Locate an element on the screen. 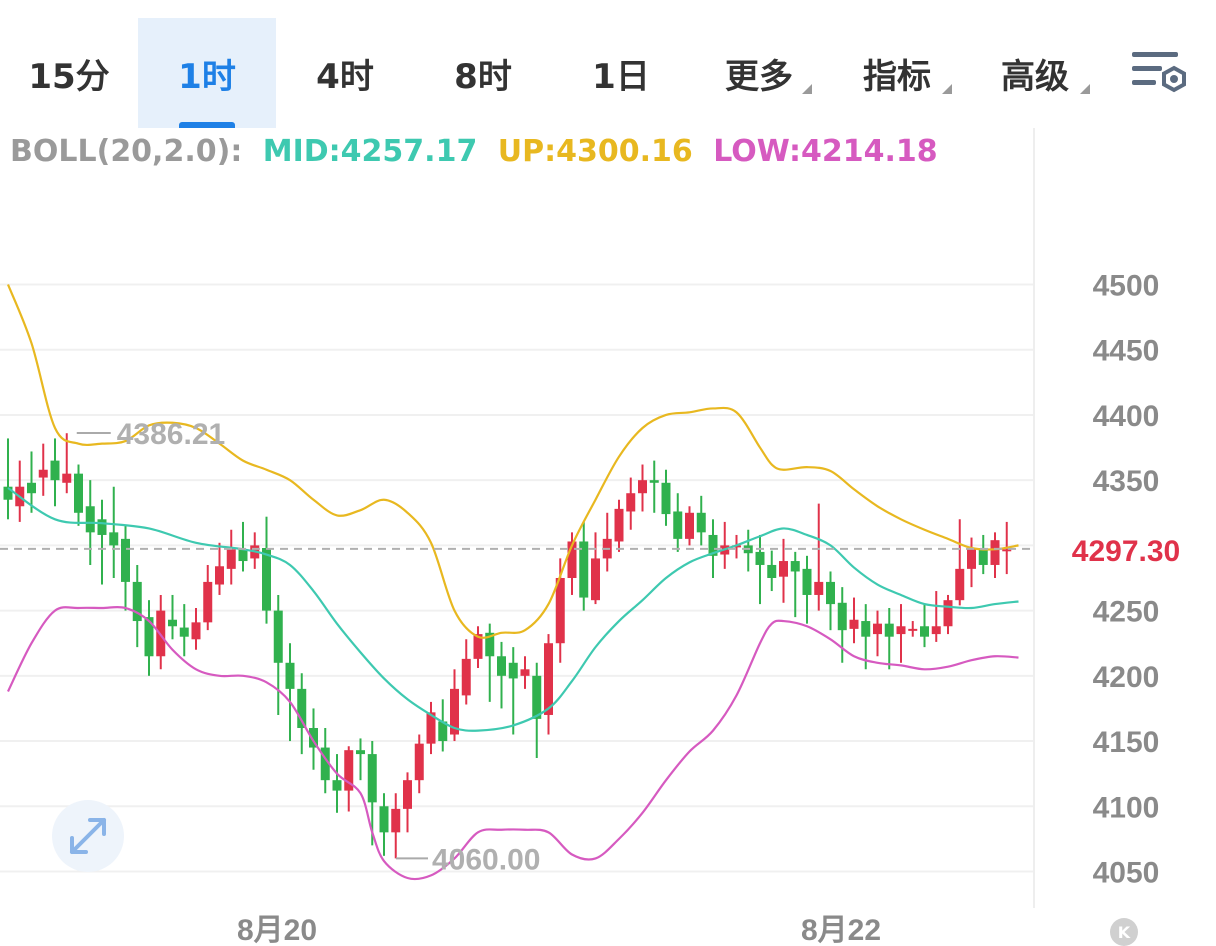  y-axis-tick-label: 4100 is located at coordinates (1126, 807).